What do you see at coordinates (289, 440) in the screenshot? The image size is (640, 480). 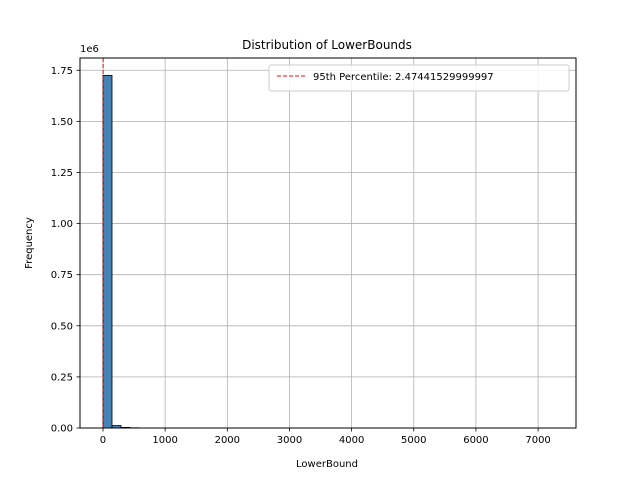 I see `x-tick-label: 3000` at bounding box center [289, 440].